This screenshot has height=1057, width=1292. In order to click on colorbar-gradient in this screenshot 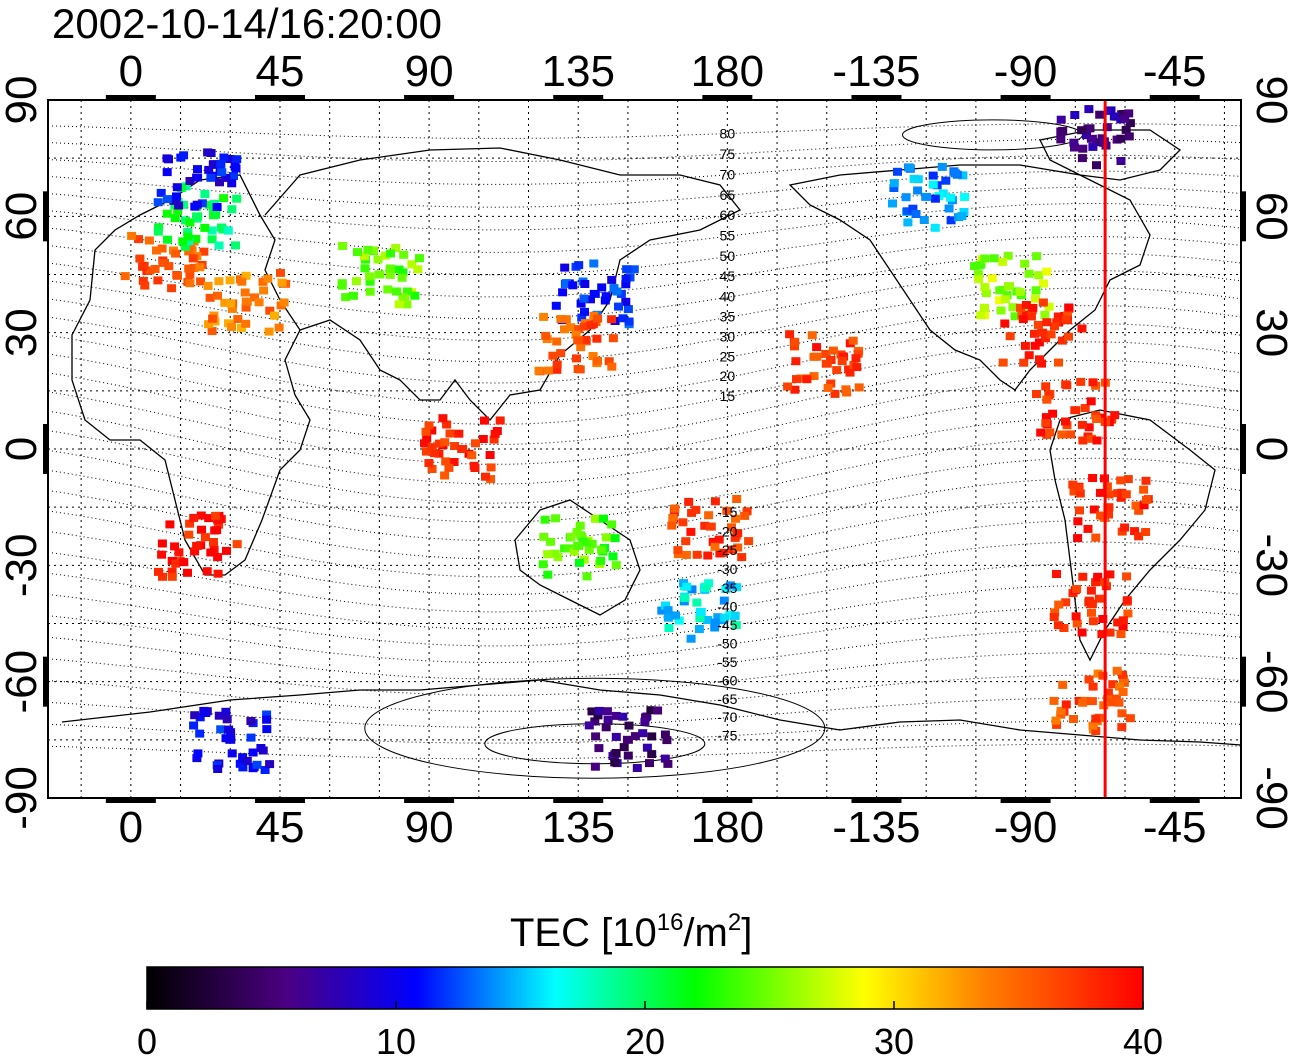, I will do `click(645, 988)`.